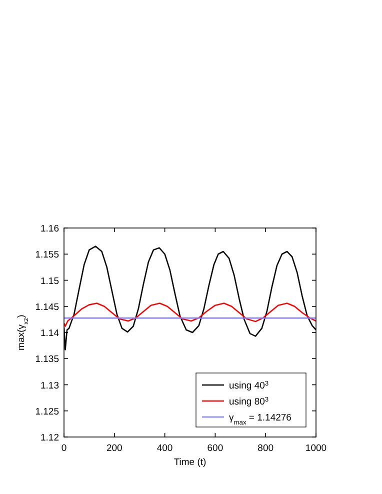 This screenshot has width=382, height=494. What do you see at coordinates (47, 360) in the screenshot?
I see `y-tick-label: 1.135` at bounding box center [47, 360].